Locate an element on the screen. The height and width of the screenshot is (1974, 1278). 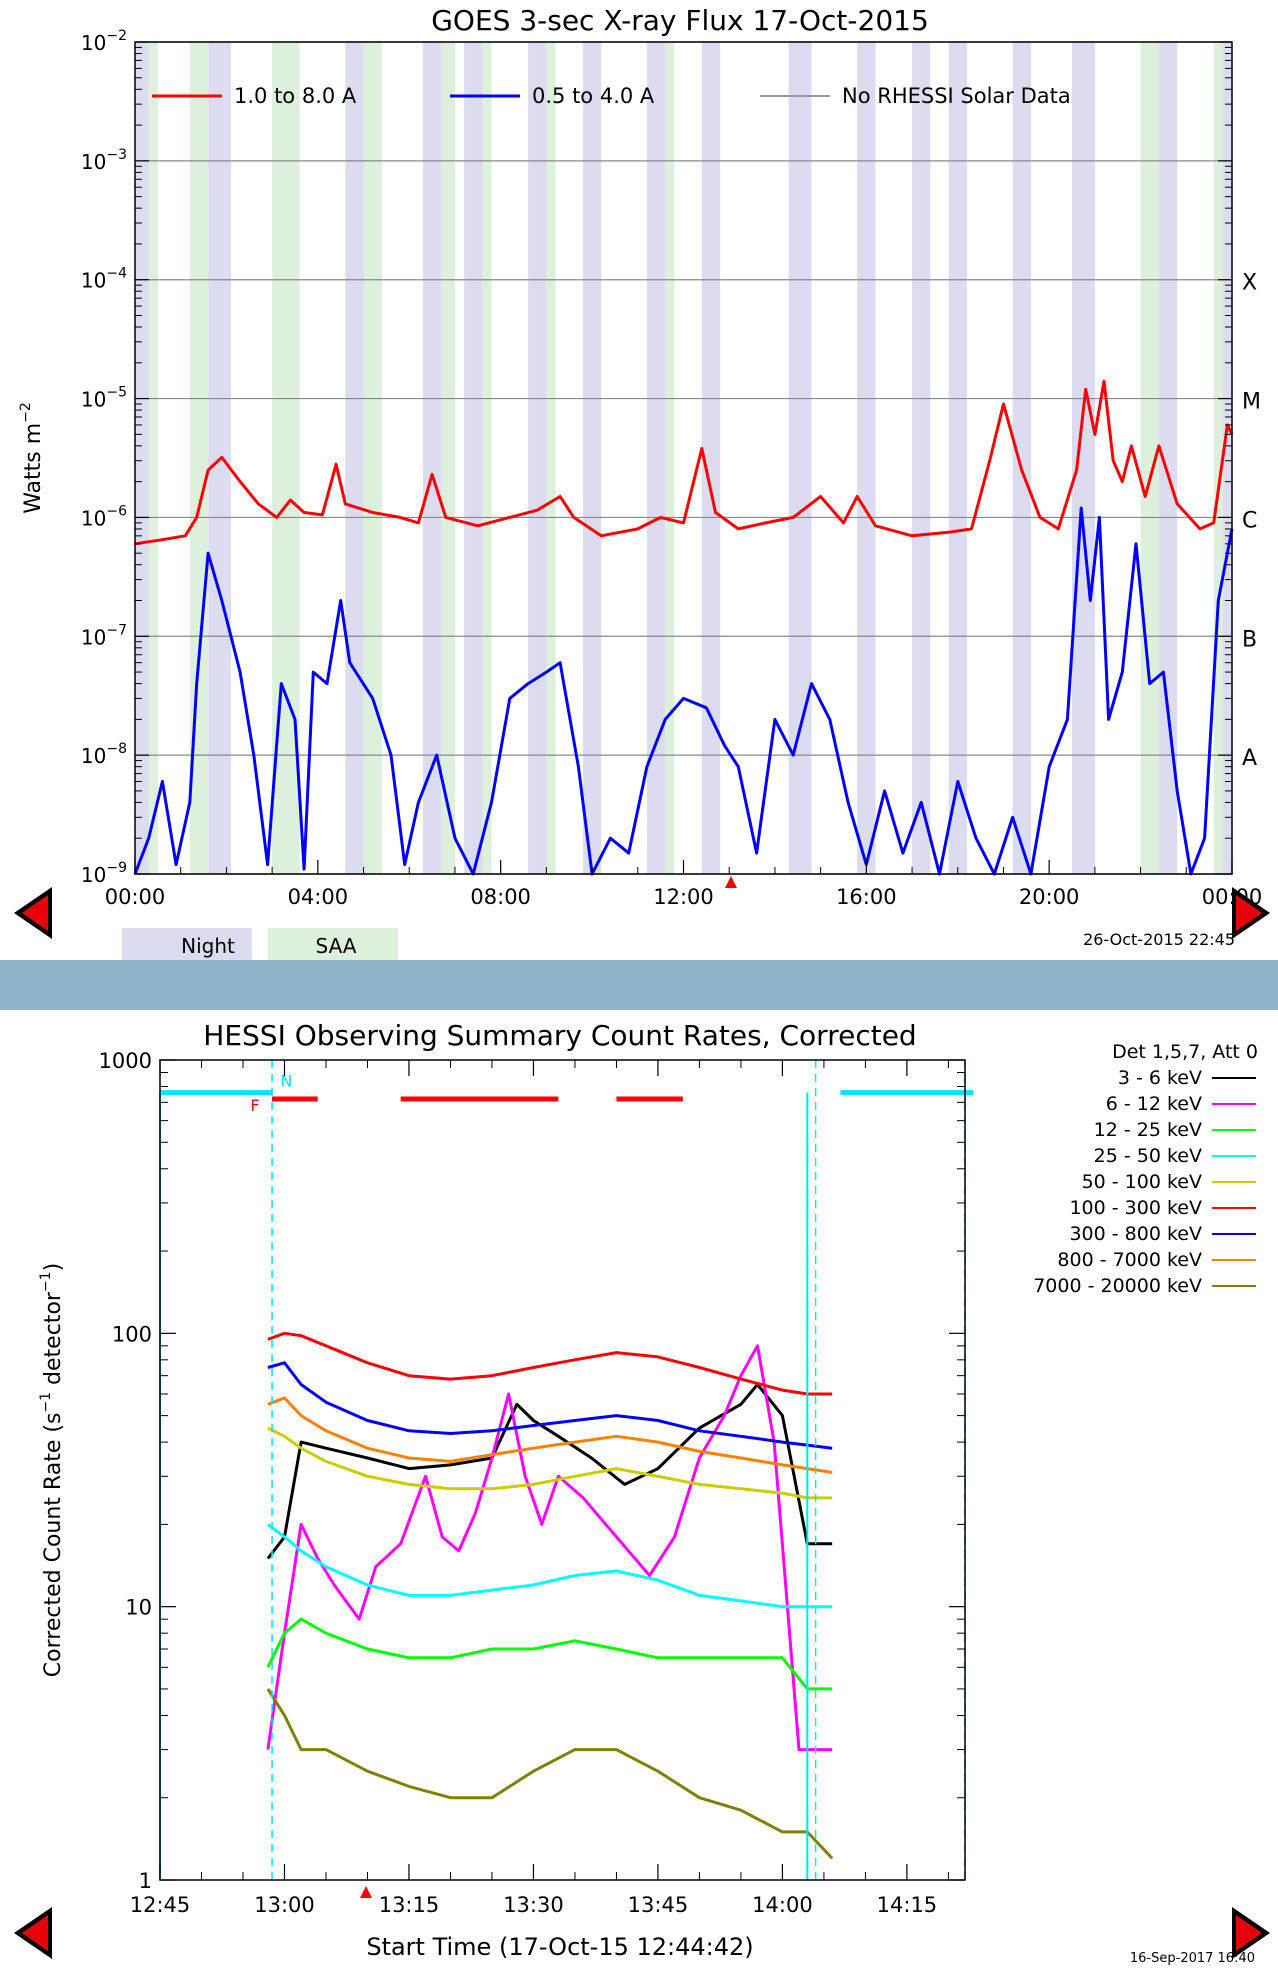
hessi-legend-label: 7000 - 20000 keV is located at coordinates (1117, 1286).